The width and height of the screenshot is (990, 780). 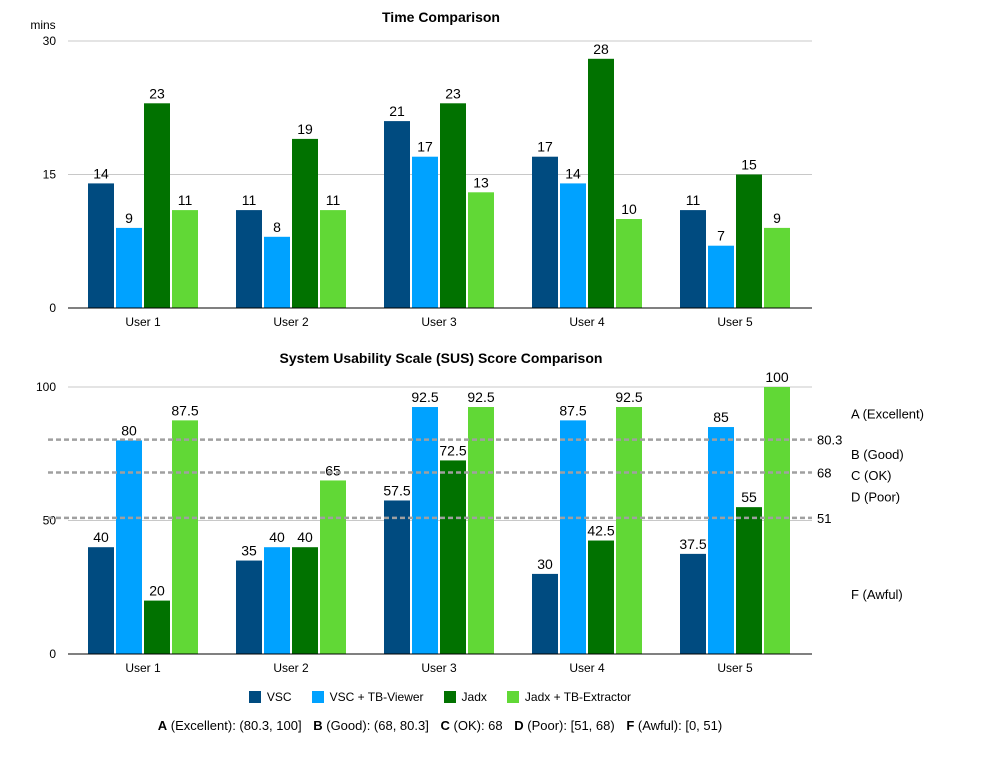 What do you see at coordinates (184, 410) in the screenshot?
I see `chart2-data-label-jadx-tb-extractor-user-1: 87.5` at bounding box center [184, 410].